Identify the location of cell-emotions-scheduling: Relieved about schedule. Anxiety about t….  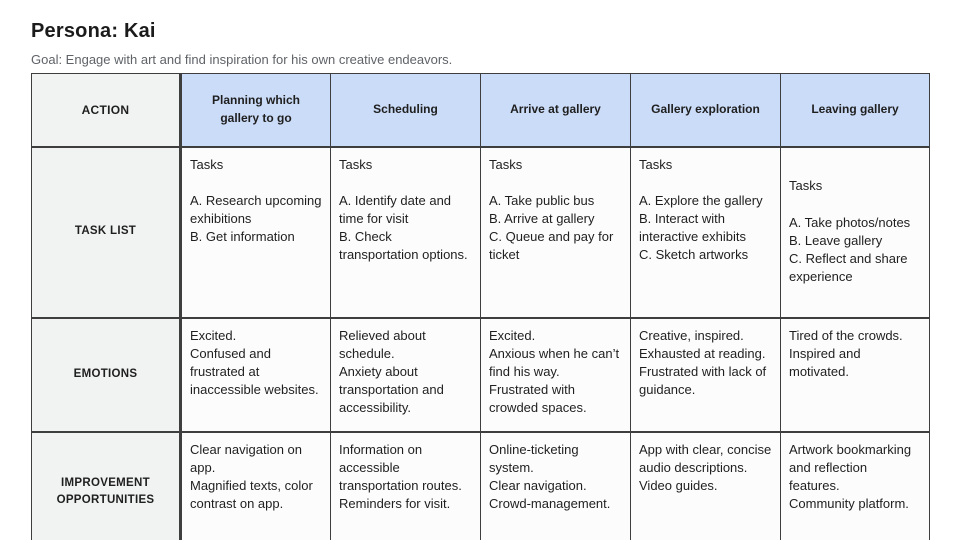
(405, 374).